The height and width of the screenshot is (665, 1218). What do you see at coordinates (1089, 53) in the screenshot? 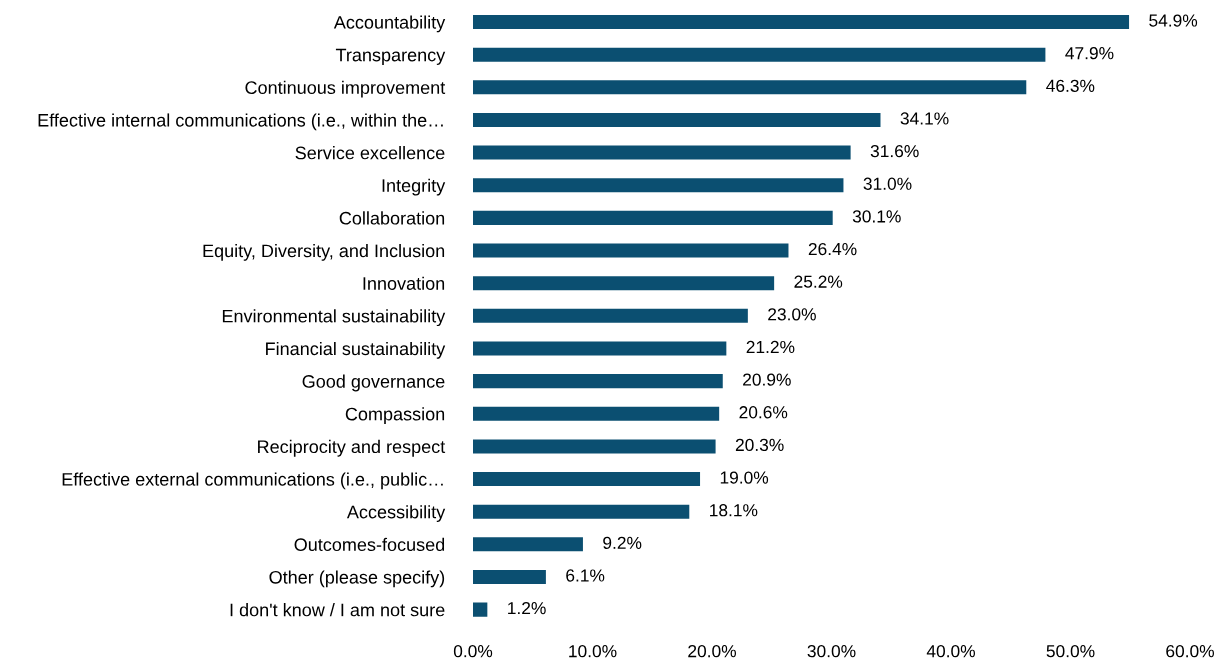
I see `data-label: 47.9%` at bounding box center [1089, 53].